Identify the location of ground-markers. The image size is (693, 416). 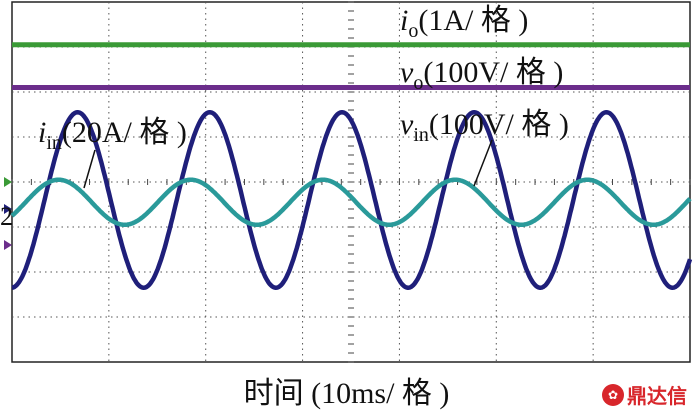
(8, 213).